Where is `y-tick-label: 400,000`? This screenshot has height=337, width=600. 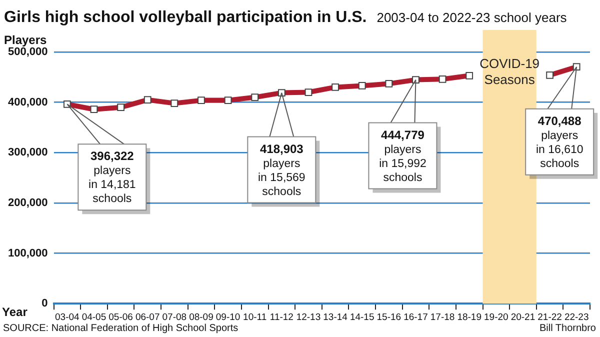
y-tick-label: 400,000 is located at coordinates (28, 102).